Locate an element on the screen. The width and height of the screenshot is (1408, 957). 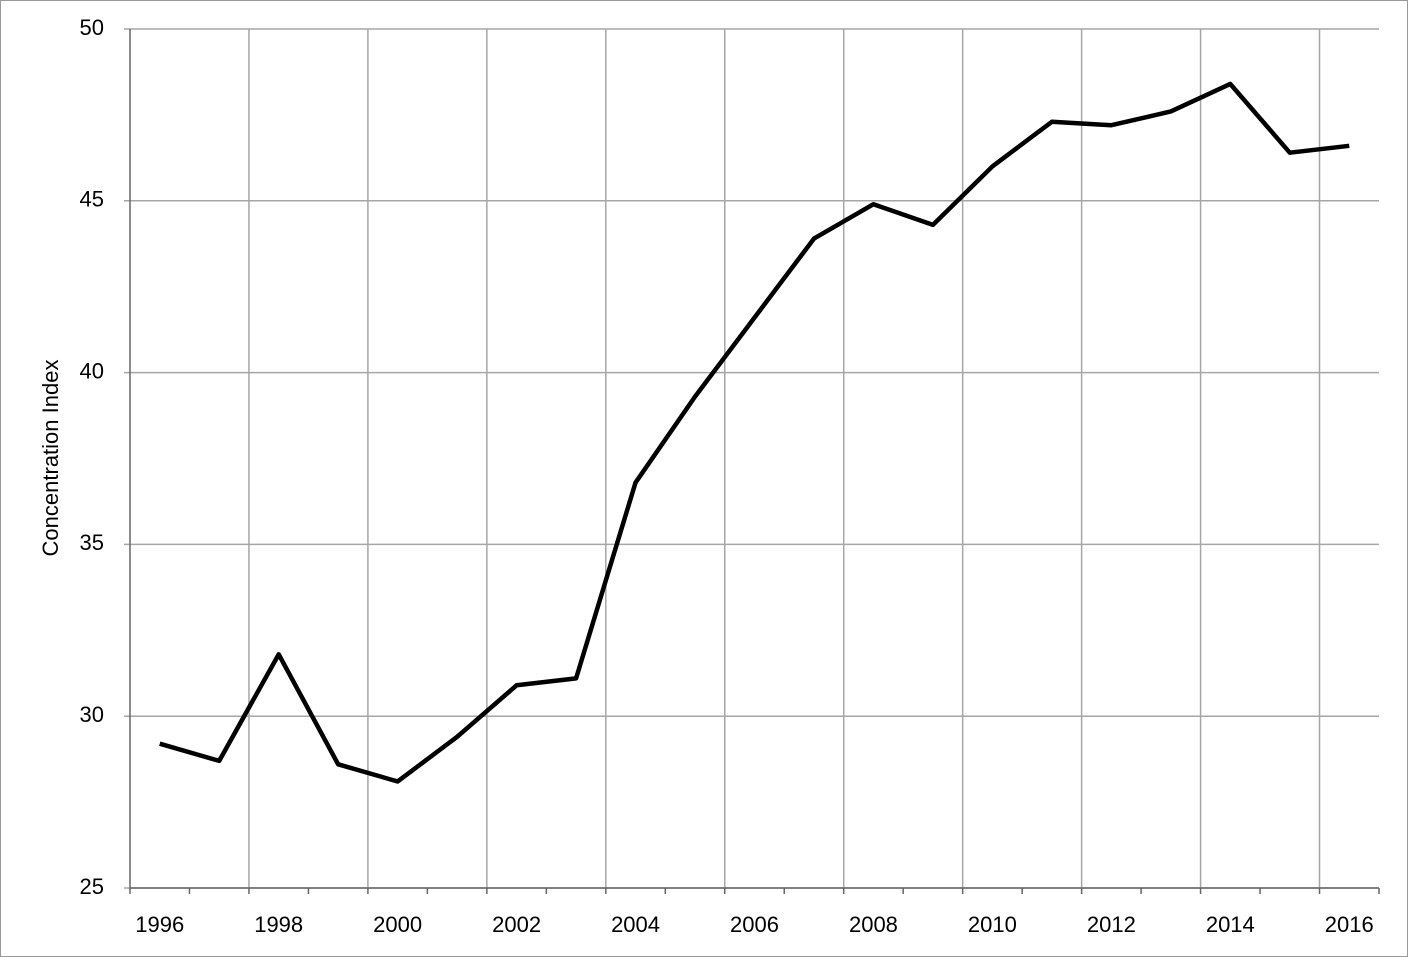
y-tick-label: 45 is located at coordinates (92, 199).